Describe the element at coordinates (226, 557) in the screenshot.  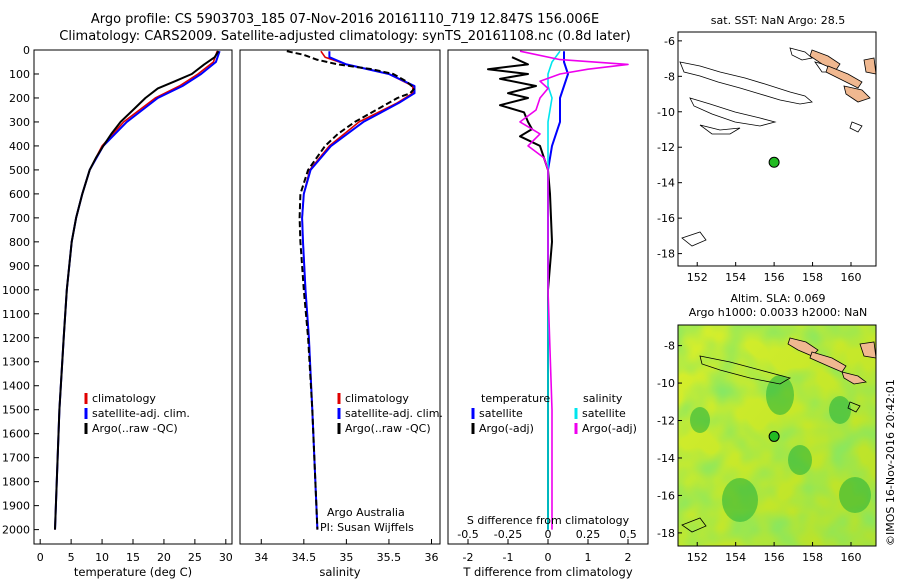
I see `x-tick-label: 30` at that location.